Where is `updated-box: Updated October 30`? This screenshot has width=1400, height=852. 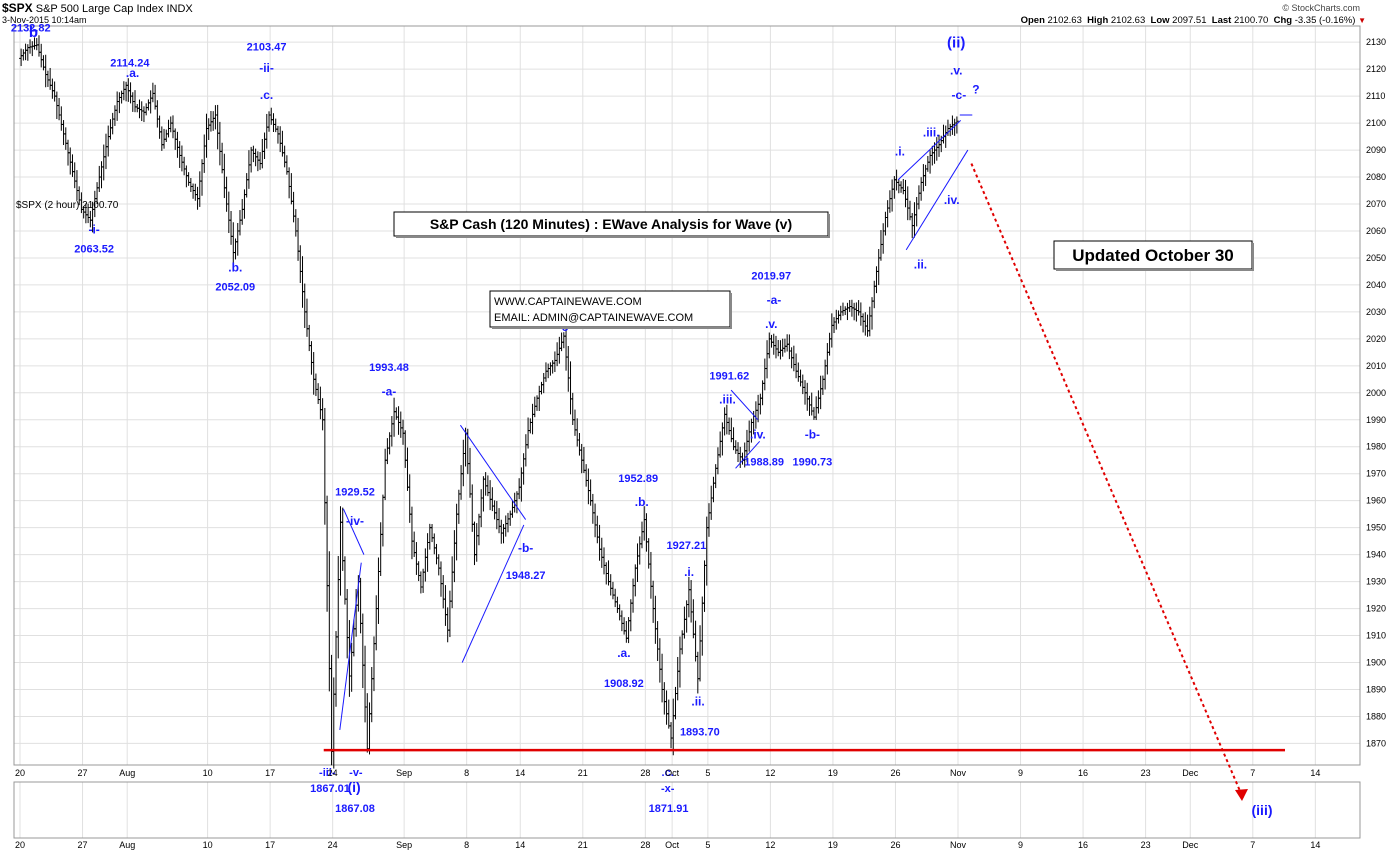 updated-box: Updated October 30 is located at coordinates (1153, 255).